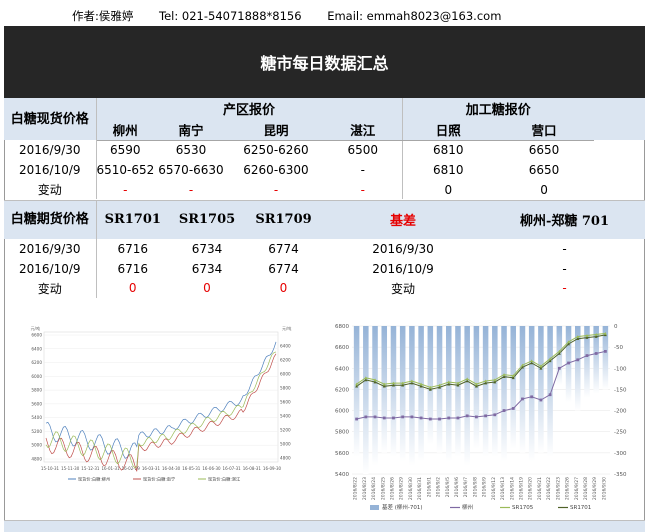  Describe the element at coordinates (342, 390) in the screenshot. I see `y-left-tick: 6200` at that location.